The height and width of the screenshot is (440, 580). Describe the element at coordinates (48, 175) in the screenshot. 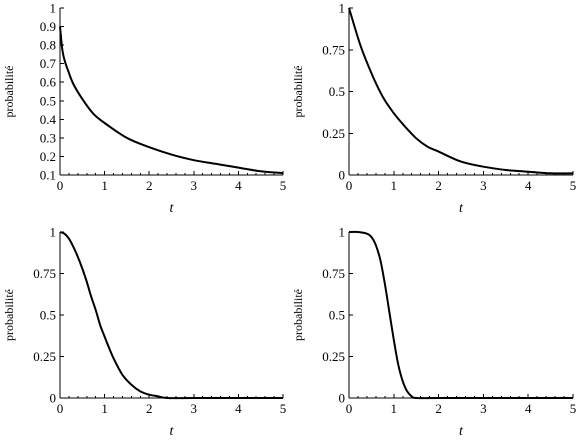

I see `y-tick-label: 0.1` at that location.